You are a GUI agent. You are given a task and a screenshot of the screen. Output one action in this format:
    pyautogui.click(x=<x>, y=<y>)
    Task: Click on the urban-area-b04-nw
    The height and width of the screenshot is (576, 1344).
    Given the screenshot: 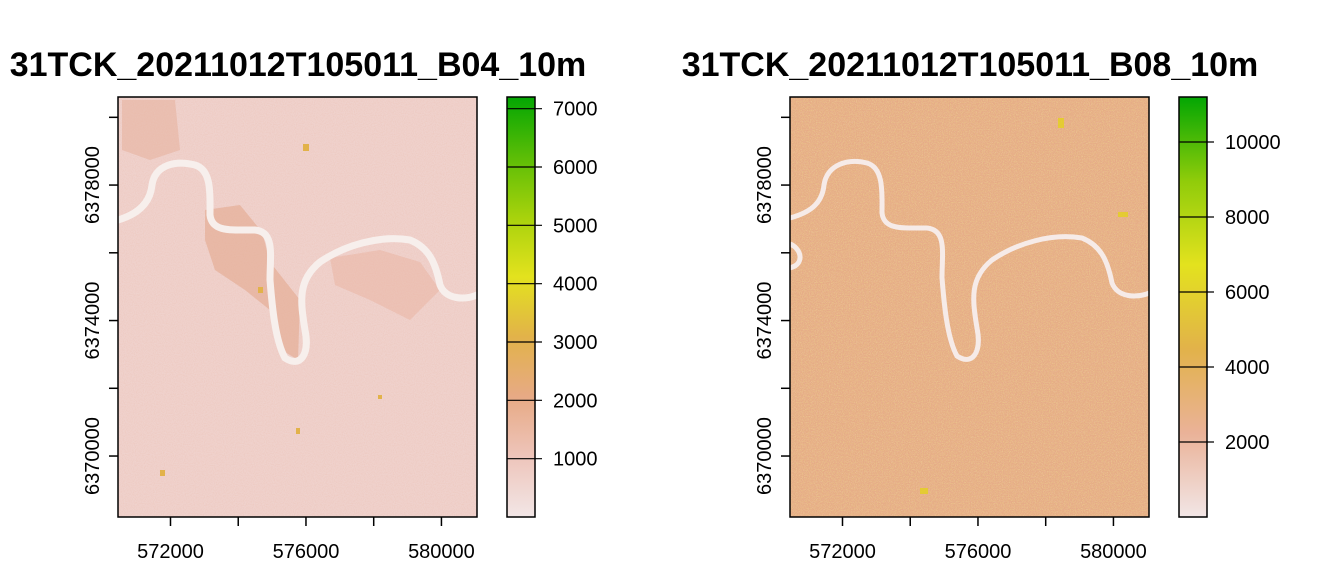 What is the action you would take?
    pyautogui.click(x=151, y=130)
    